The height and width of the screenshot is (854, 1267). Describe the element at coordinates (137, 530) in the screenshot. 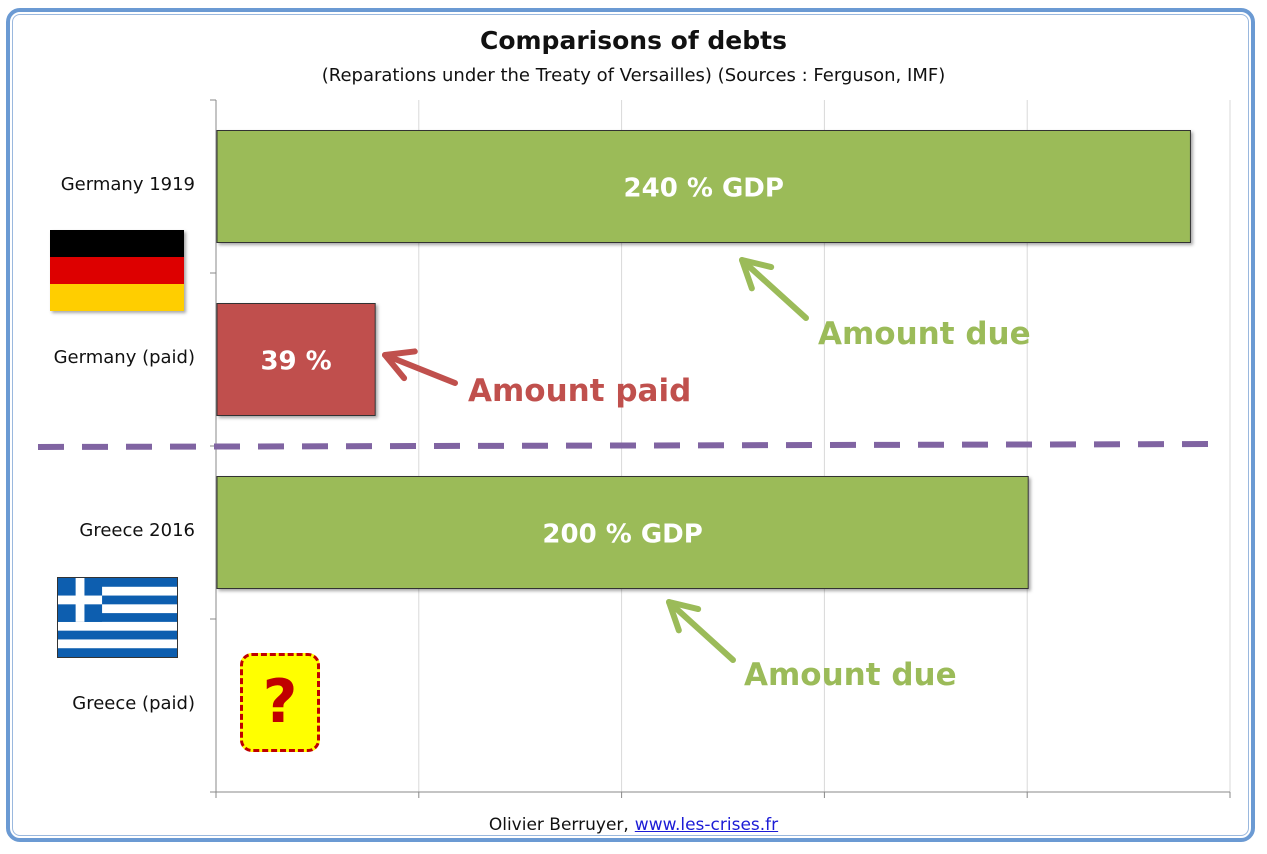

I see `category-label-greece-2016: Greece 2016` at that location.